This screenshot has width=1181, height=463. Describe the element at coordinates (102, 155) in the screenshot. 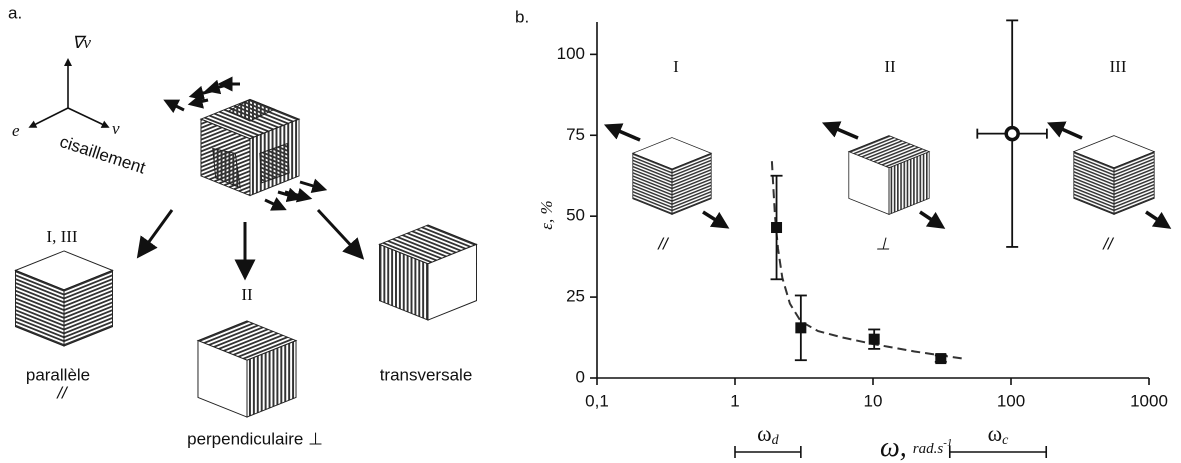

I see `shear-label: cisaillement` at that location.